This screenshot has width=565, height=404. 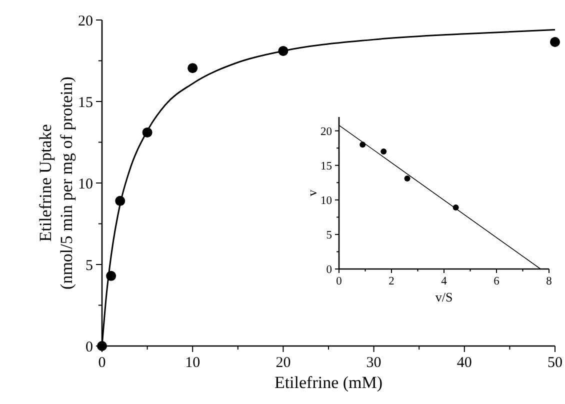 I want to click on x-tick-label: 40, so click(x=464, y=363).